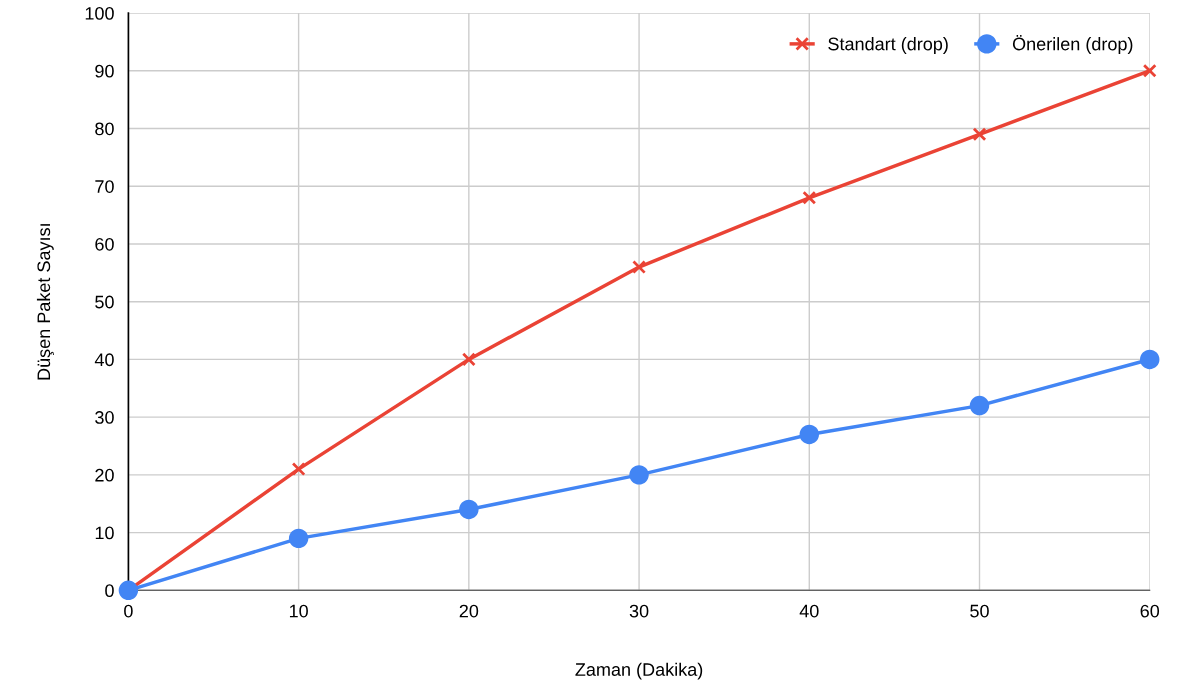  I want to click on y-tick-label: 50, so click(104, 302).